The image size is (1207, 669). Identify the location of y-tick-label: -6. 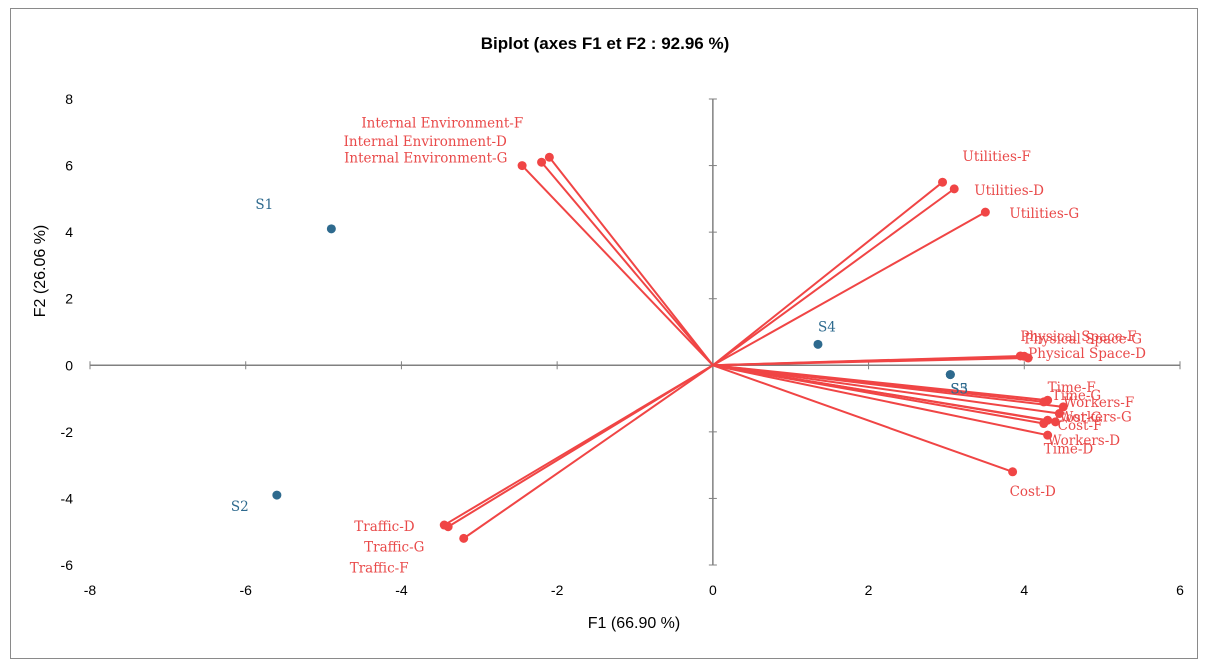
(67, 565).